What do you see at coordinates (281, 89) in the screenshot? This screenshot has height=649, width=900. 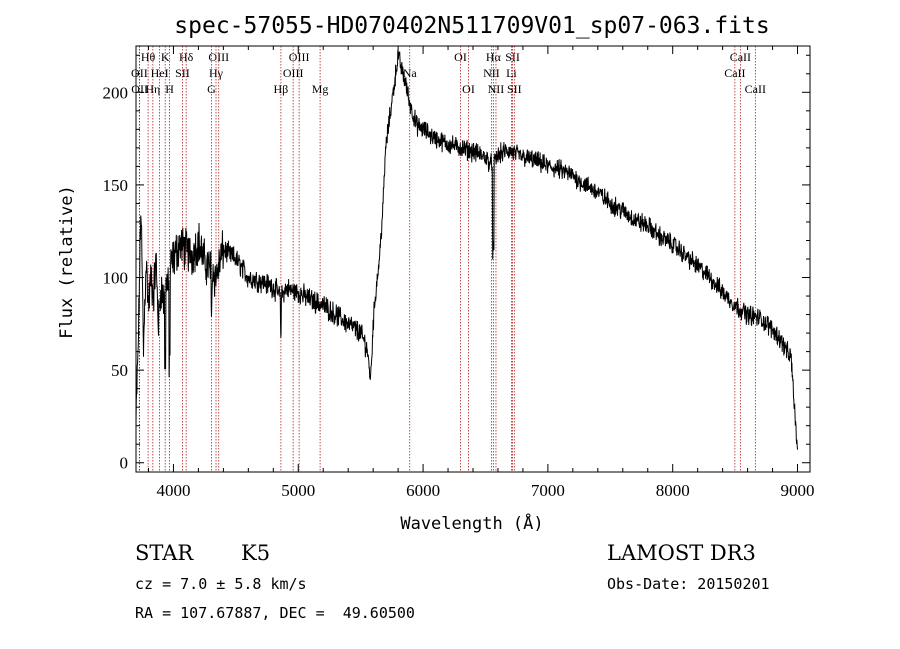 I see `spectral-line-label: Hβ` at bounding box center [281, 89].